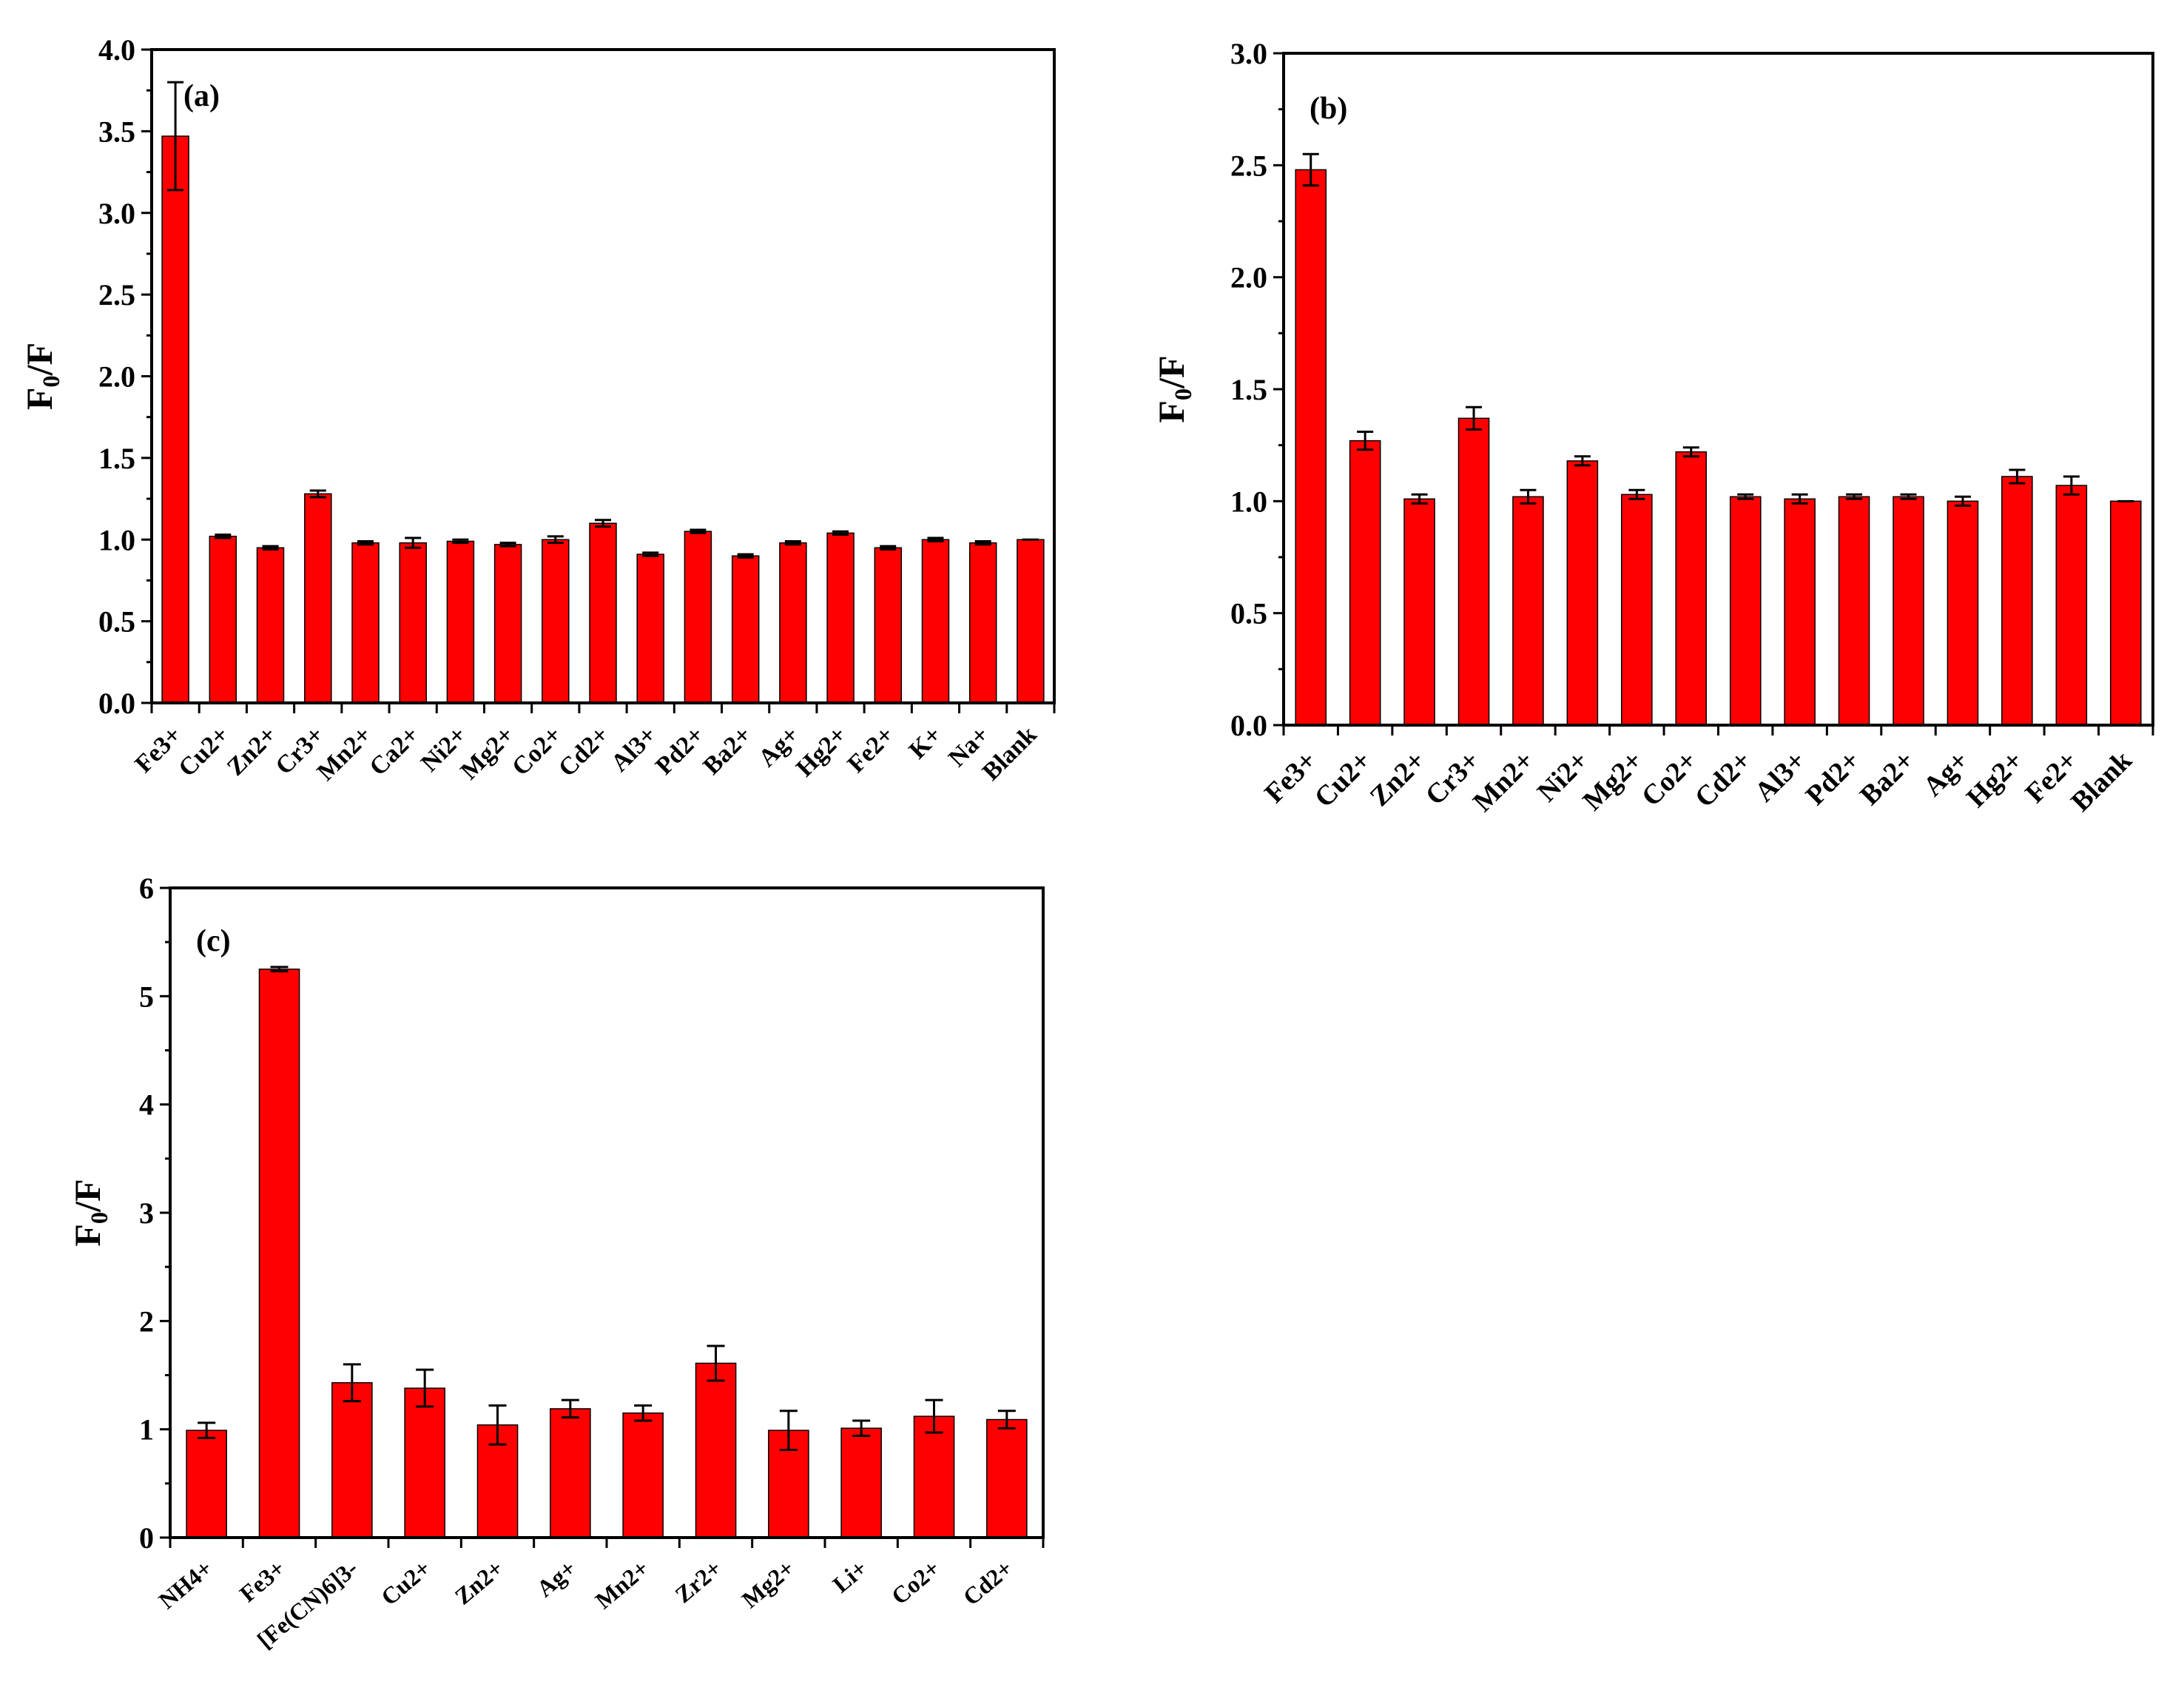 The height and width of the screenshot is (1690, 2184). Describe the element at coordinates (1249, 165) in the screenshot. I see `y-tick-label: 2.5` at that location.